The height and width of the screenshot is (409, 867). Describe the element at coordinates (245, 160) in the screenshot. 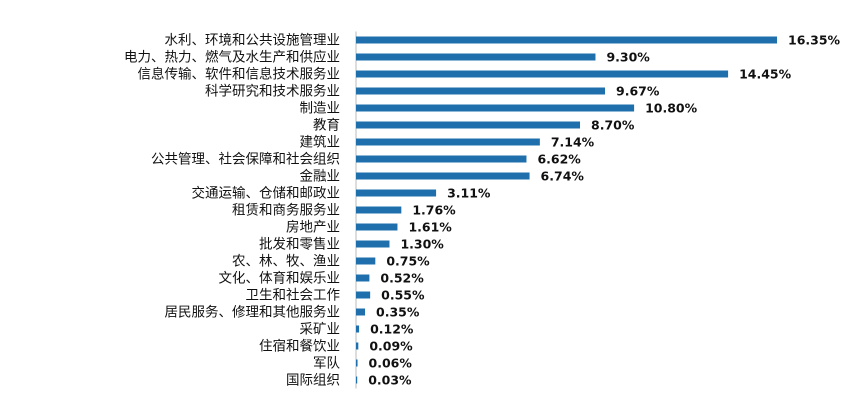

I see `category-label: 公共管理、社会保障和社会组织` at that location.